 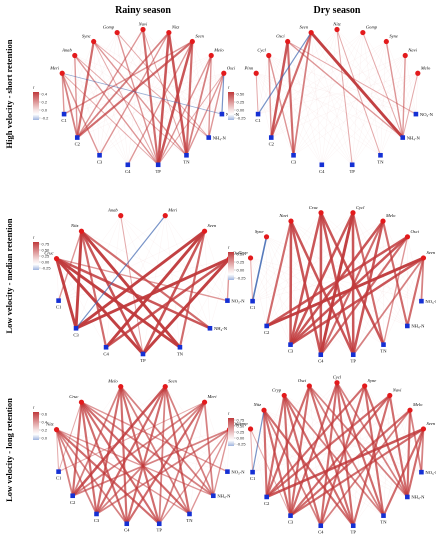 What do you see at coordinates (45, 109) in the screenshot?
I see `legend-tick-label: 0.0` at bounding box center [45, 109].